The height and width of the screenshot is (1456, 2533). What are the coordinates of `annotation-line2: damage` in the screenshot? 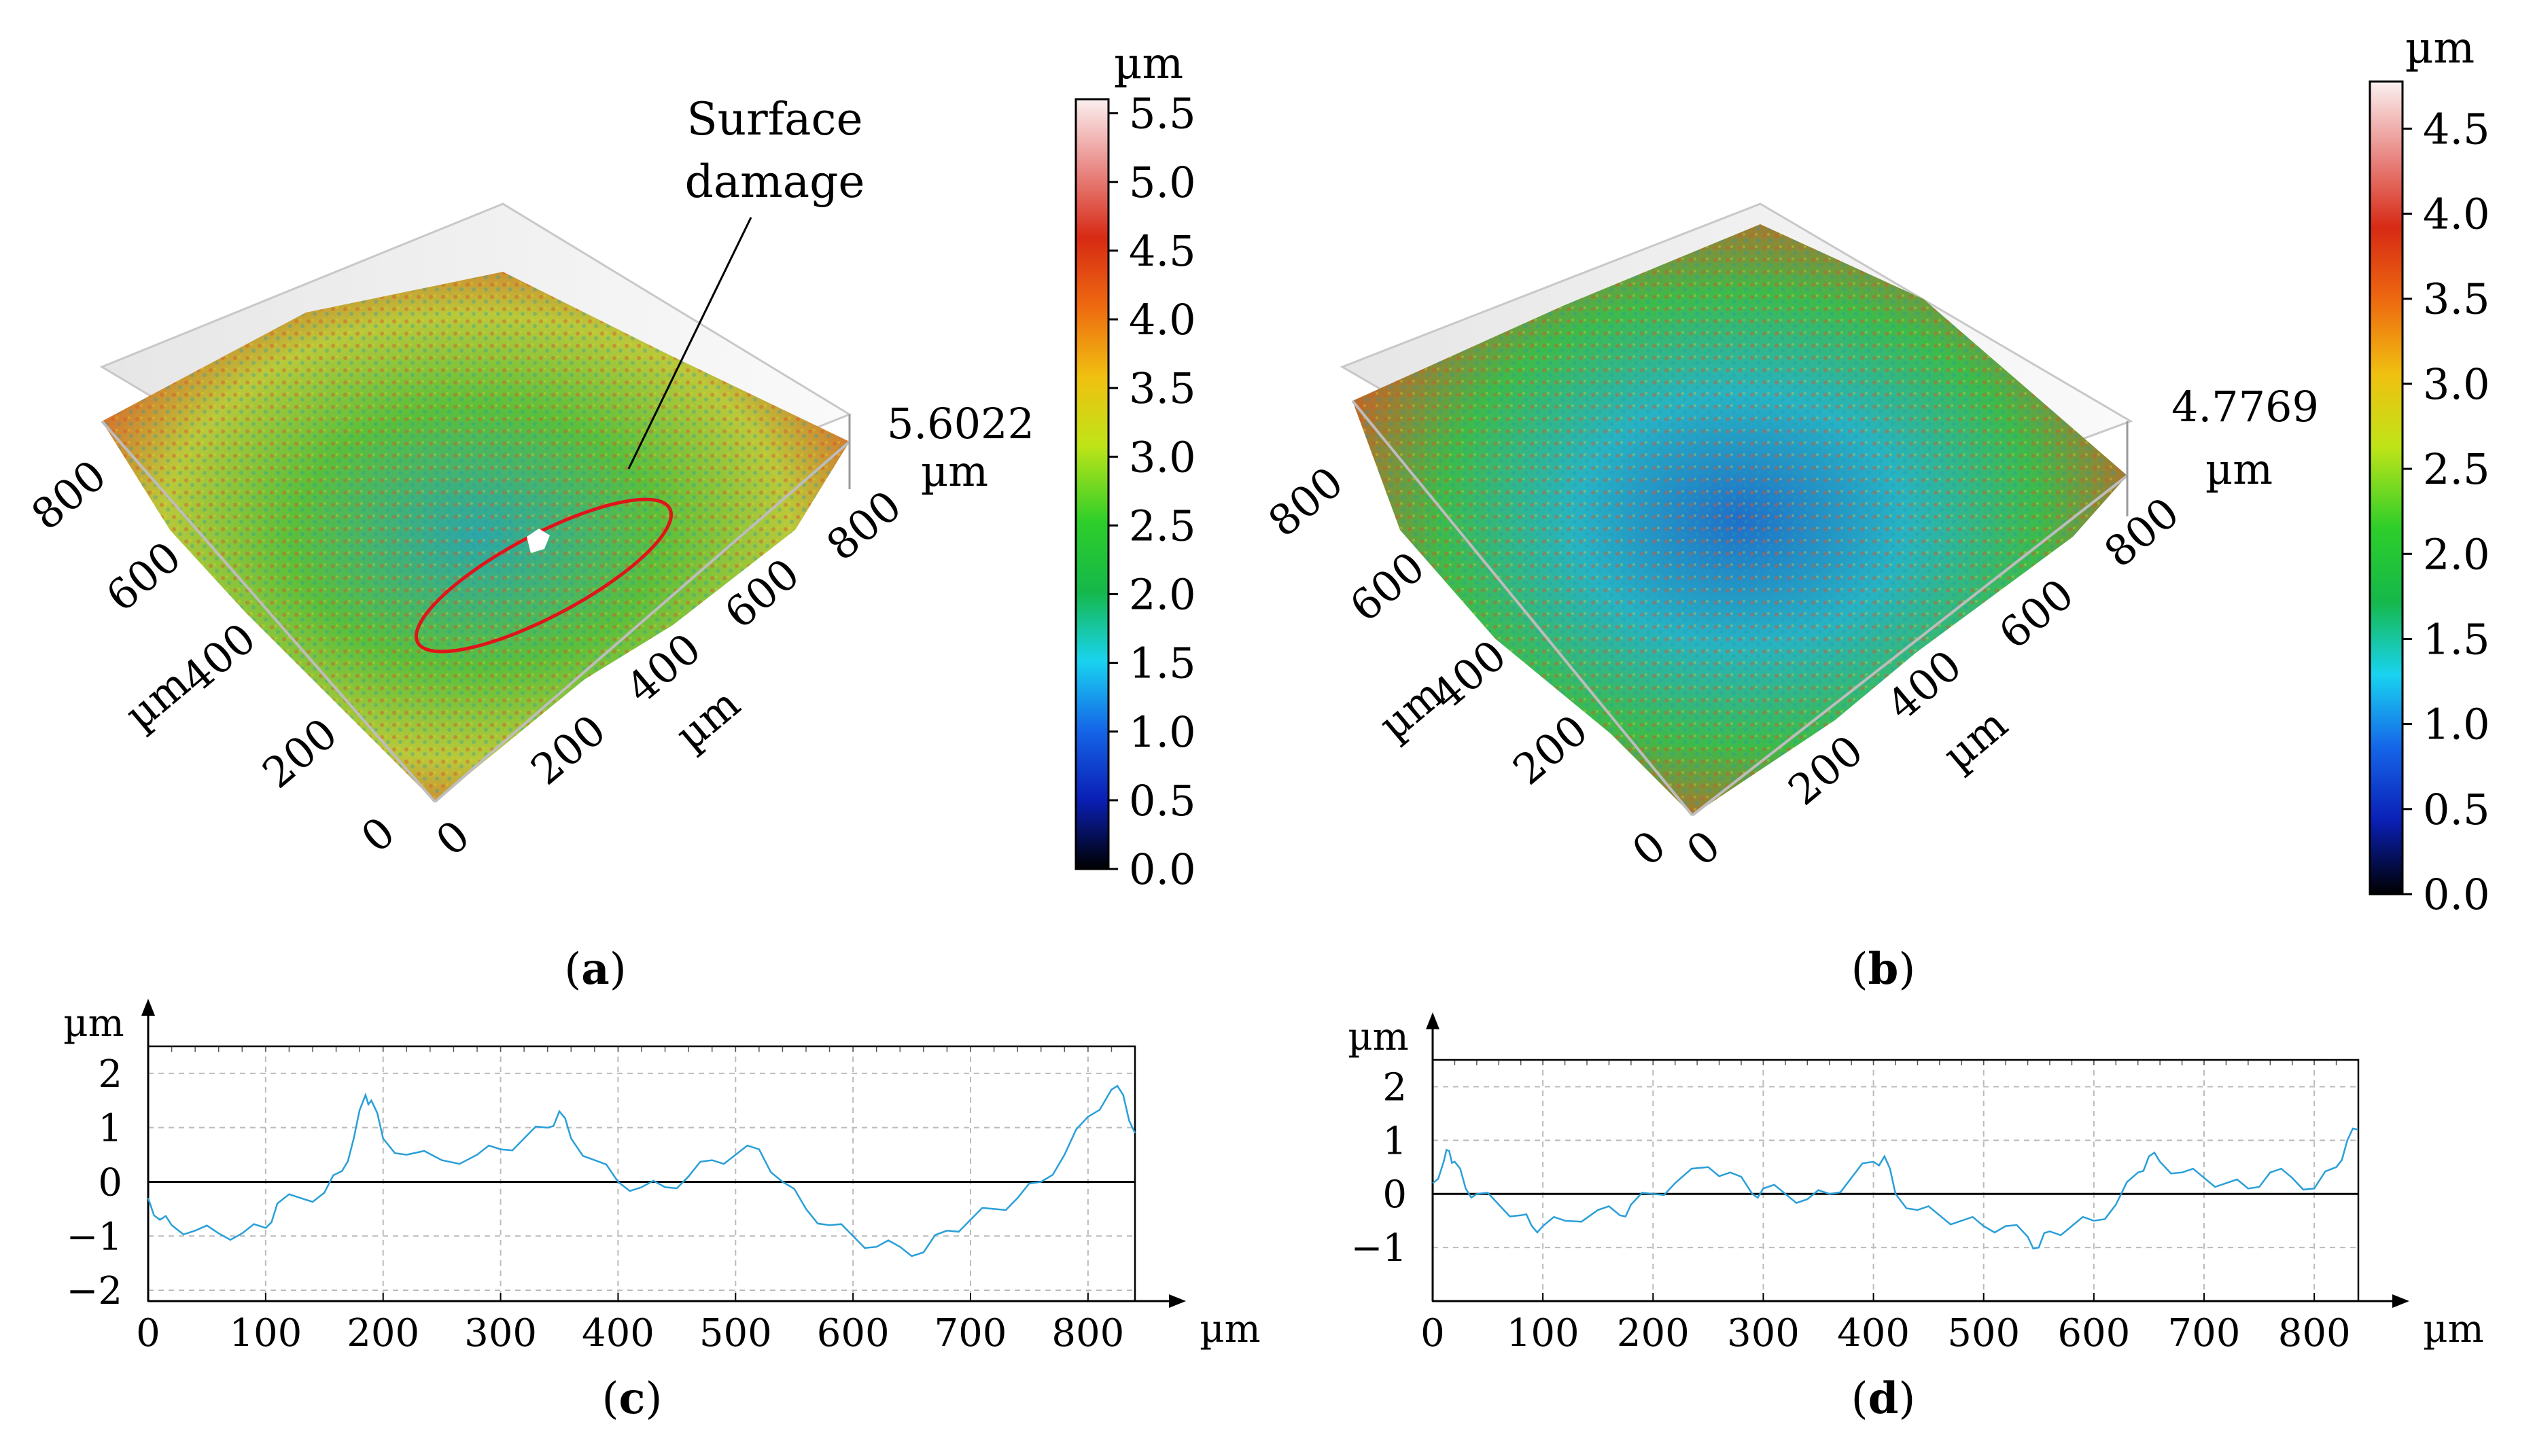 It's located at (775, 182).